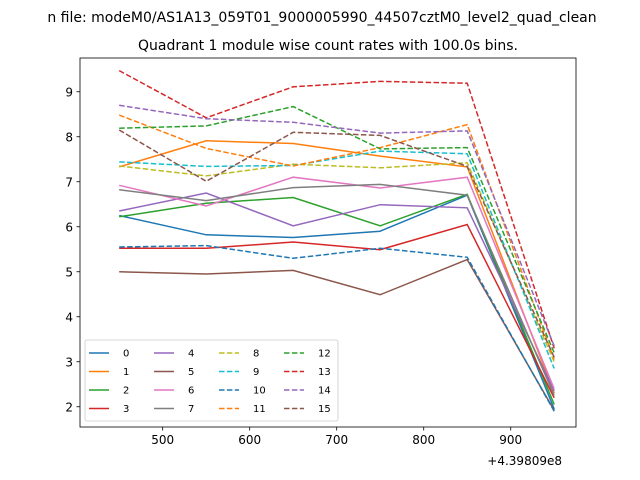 This screenshot has height=480, width=640. Describe the element at coordinates (256, 372) in the screenshot. I see `legend-label-9: 9` at that location.